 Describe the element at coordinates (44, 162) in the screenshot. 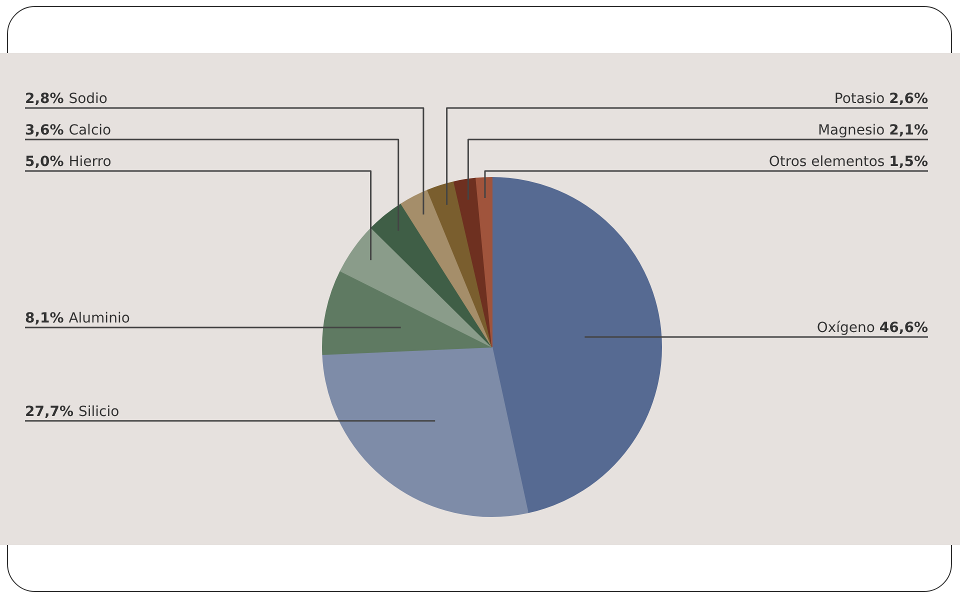

I see `data-label: 5,0%` at that location.